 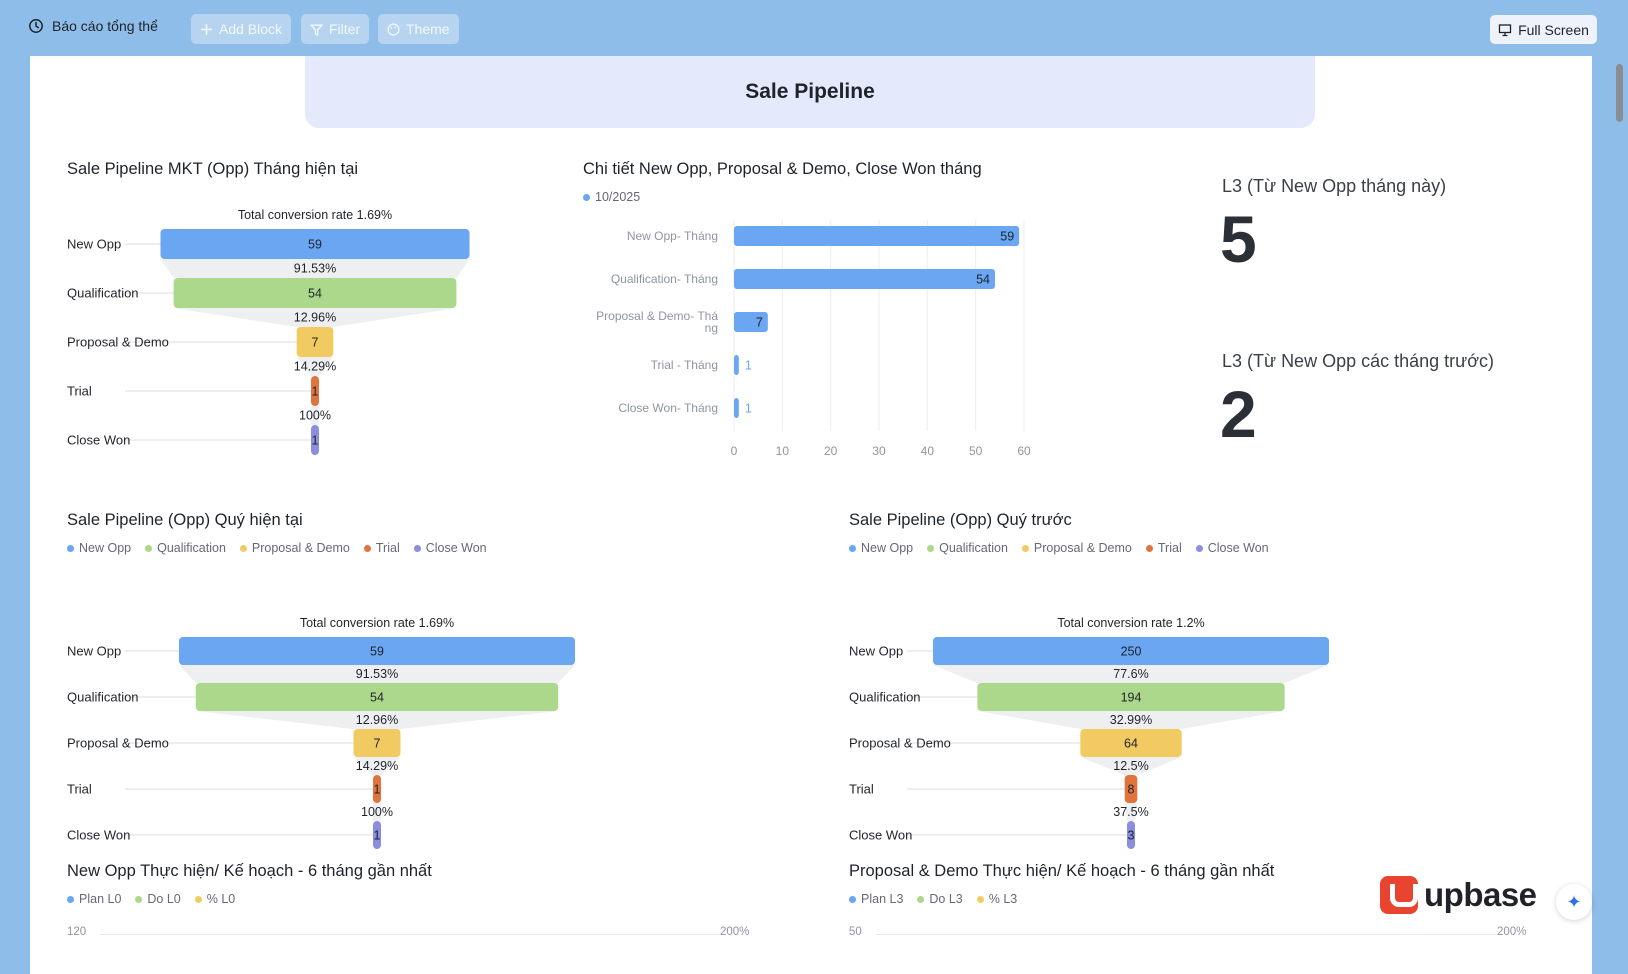 I want to click on legend-label: Trial, so click(x=387, y=548).